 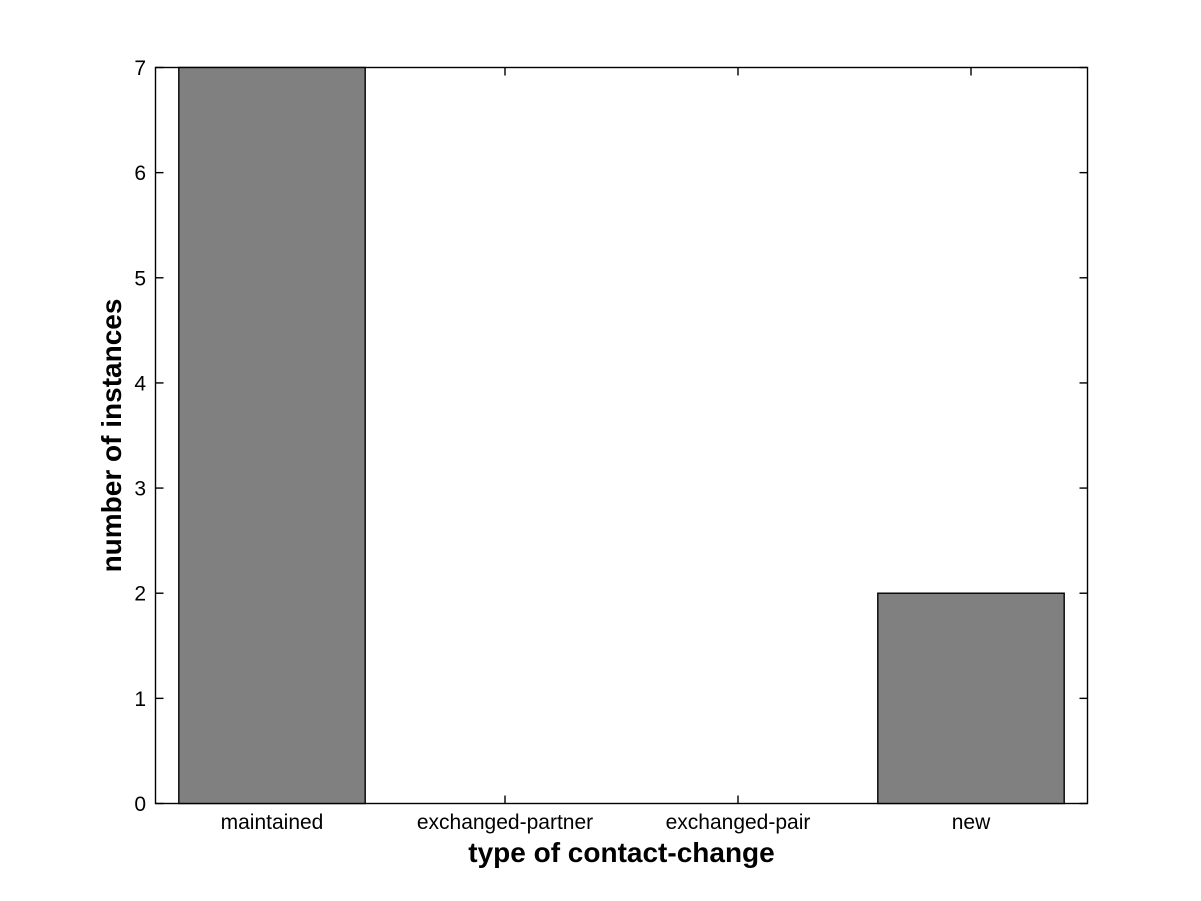 What do you see at coordinates (140, 68) in the screenshot?
I see `y-tick-label: 7` at bounding box center [140, 68].